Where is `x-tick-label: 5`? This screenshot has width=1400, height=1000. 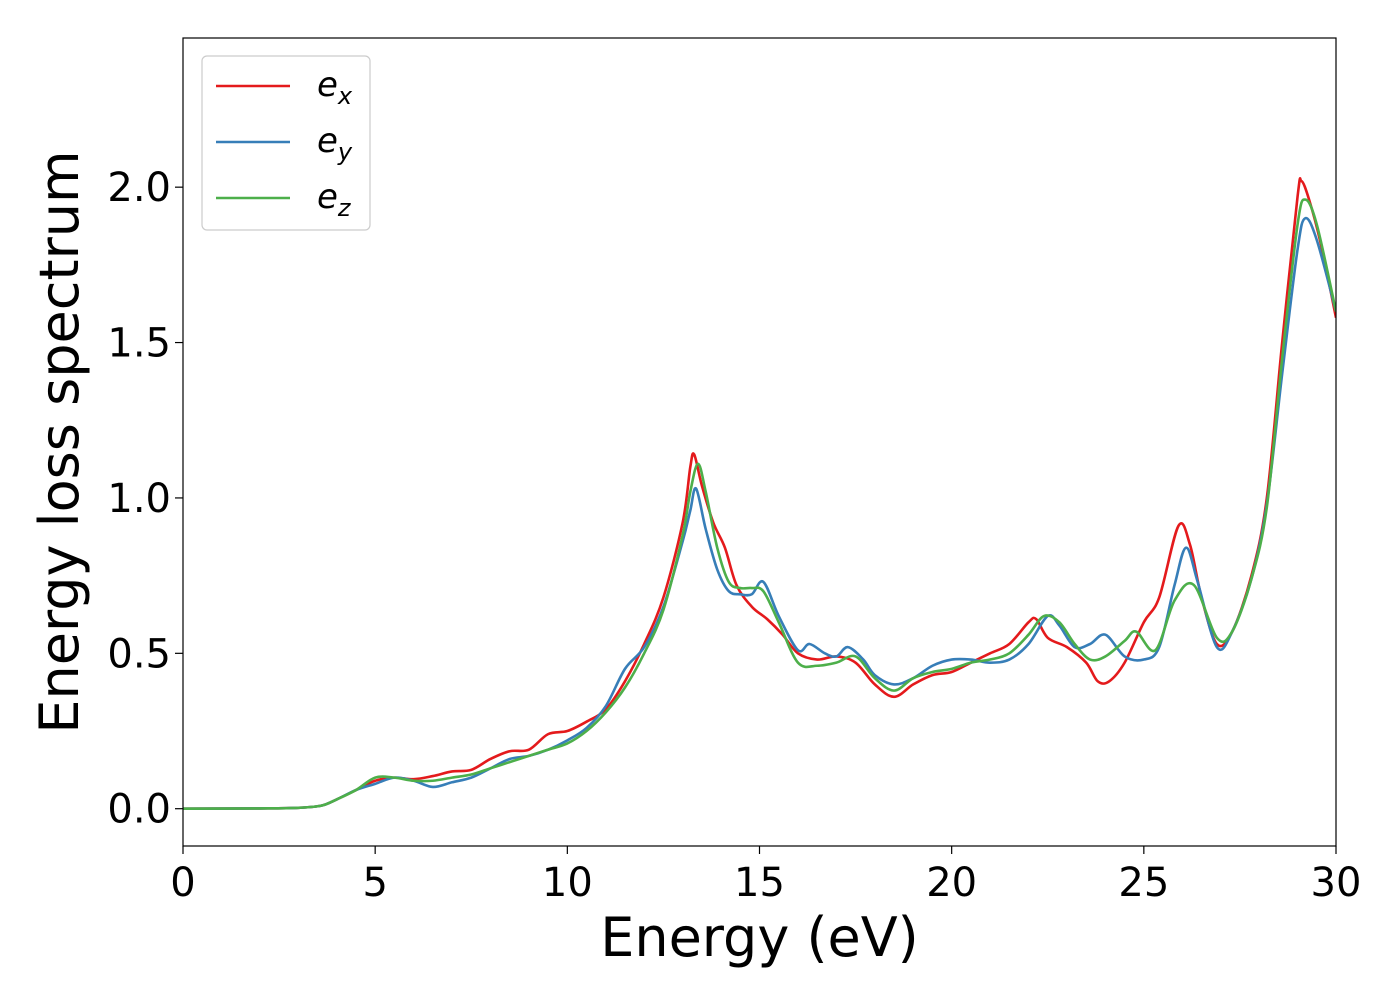
x-tick-label: 5 is located at coordinates (374, 883).